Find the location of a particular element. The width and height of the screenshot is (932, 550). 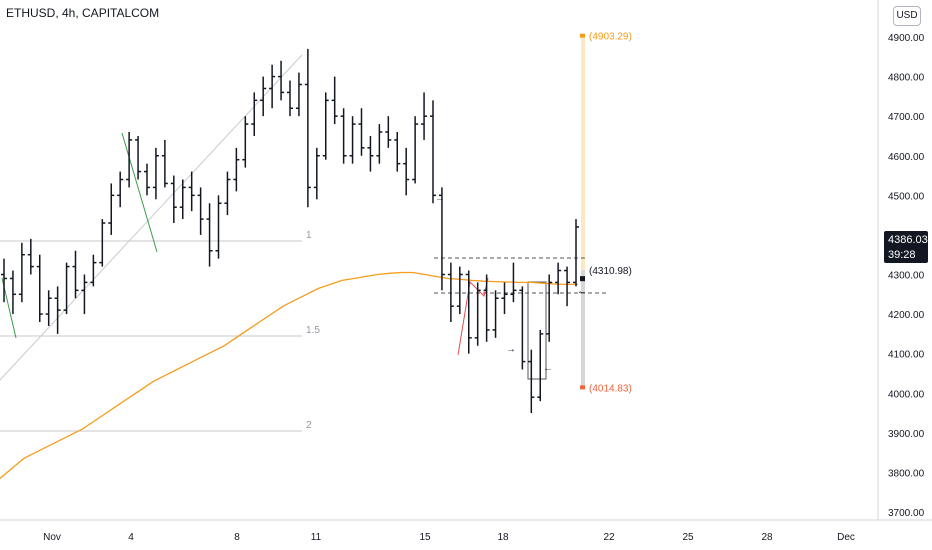

pattern-line is located at coordinates (473, 316).